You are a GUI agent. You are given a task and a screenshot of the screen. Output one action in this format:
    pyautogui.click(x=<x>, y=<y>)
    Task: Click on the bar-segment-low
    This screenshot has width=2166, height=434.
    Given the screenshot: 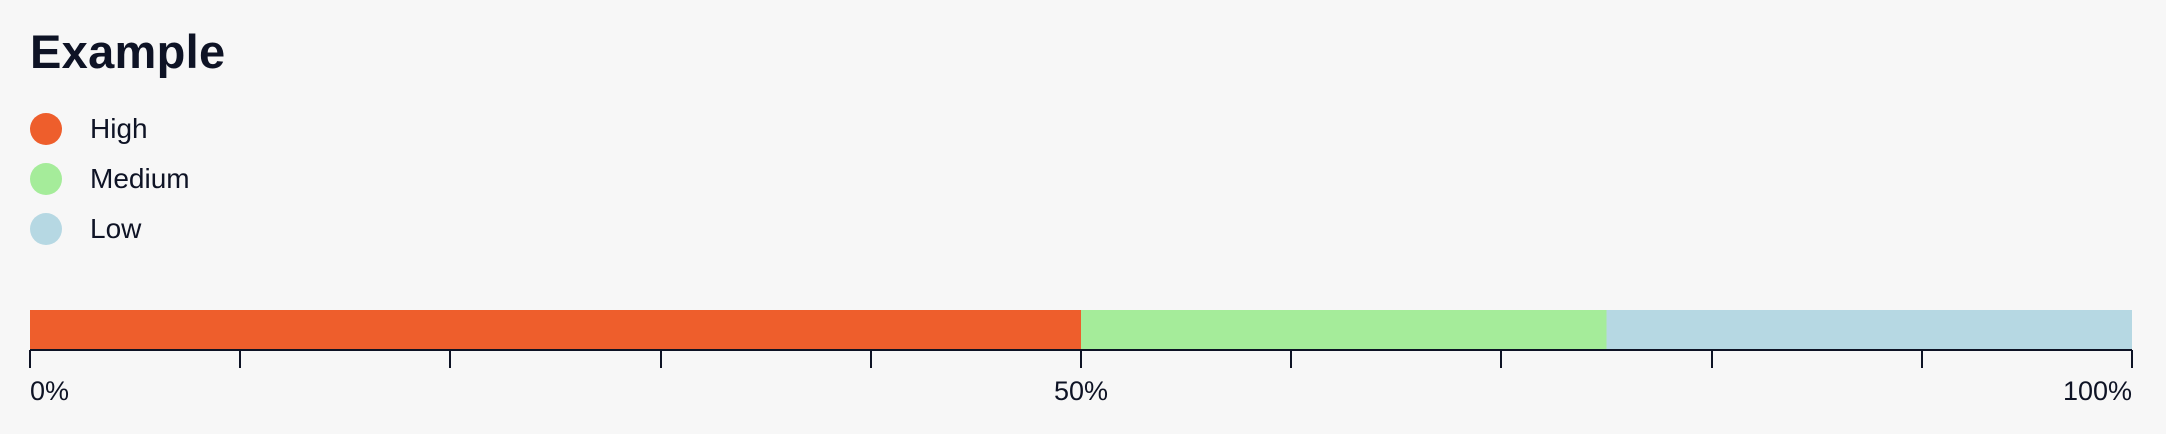 What is the action you would take?
    pyautogui.click(x=1869, y=330)
    